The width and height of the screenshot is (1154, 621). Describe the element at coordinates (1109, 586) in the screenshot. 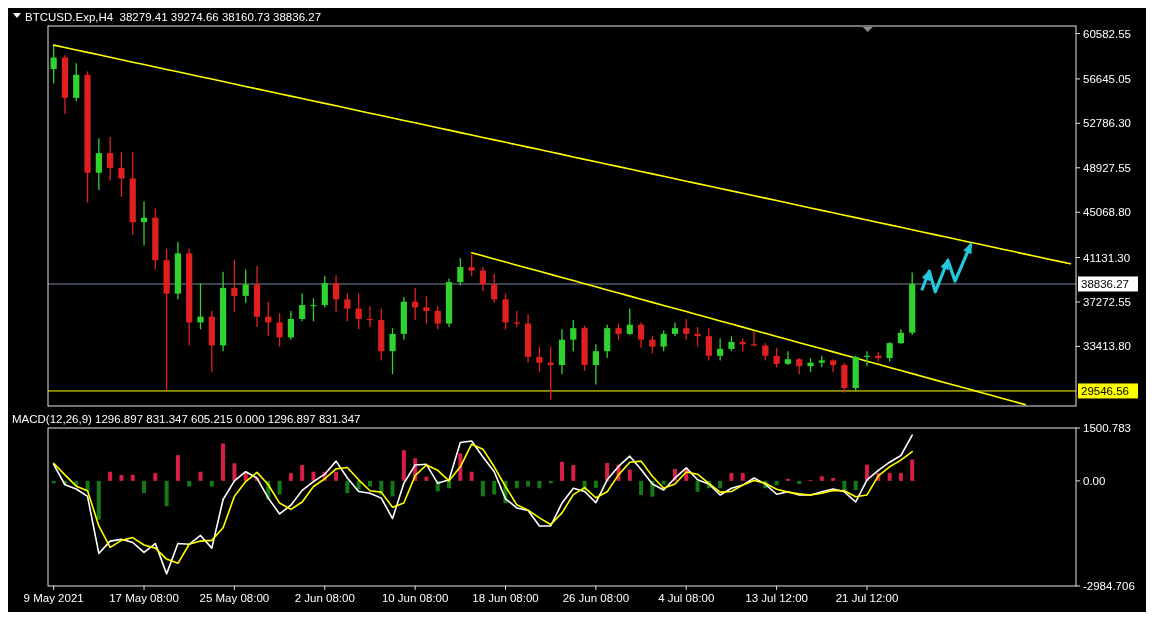

I see `y-tick-label: -2984.706` at that location.